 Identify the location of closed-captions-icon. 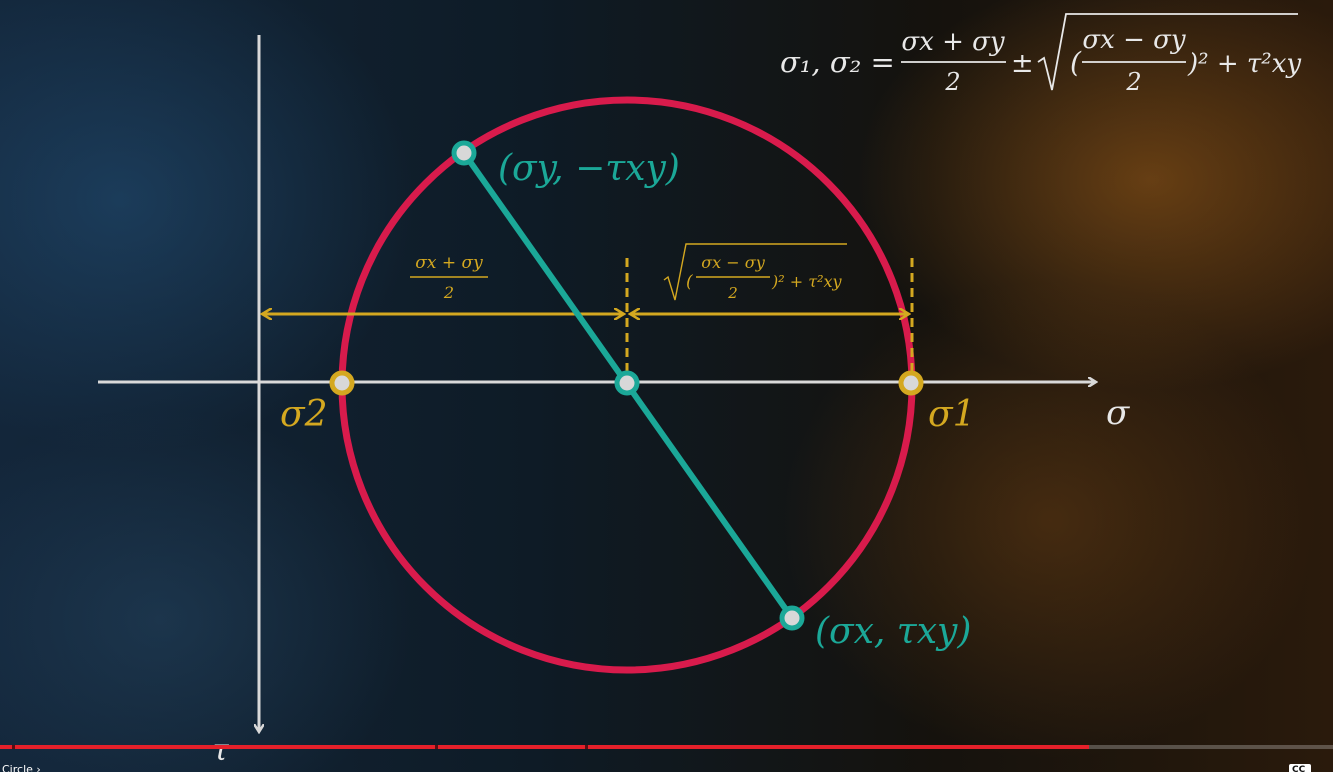
(1300, 768).